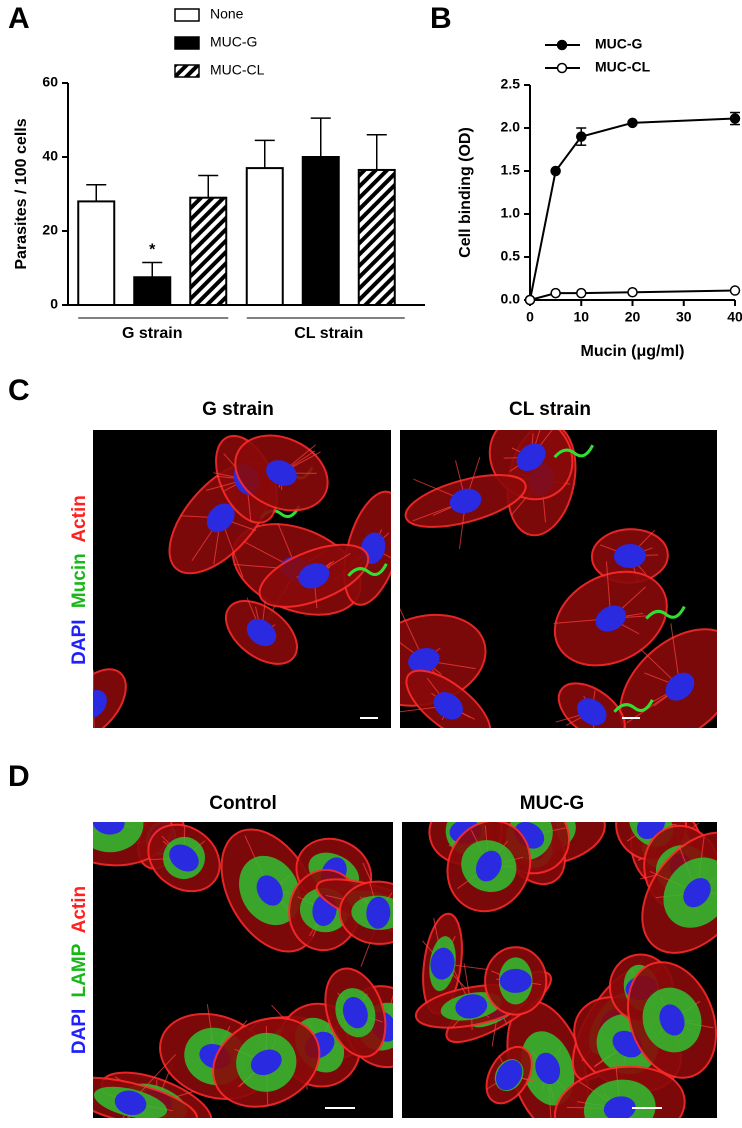 Image resolution: width=742 pixels, height=1128 pixels. What do you see at coordinates (581, 317) in the screenshot?
I see `x-tick-label: 10` at bounding box center [581, 317].